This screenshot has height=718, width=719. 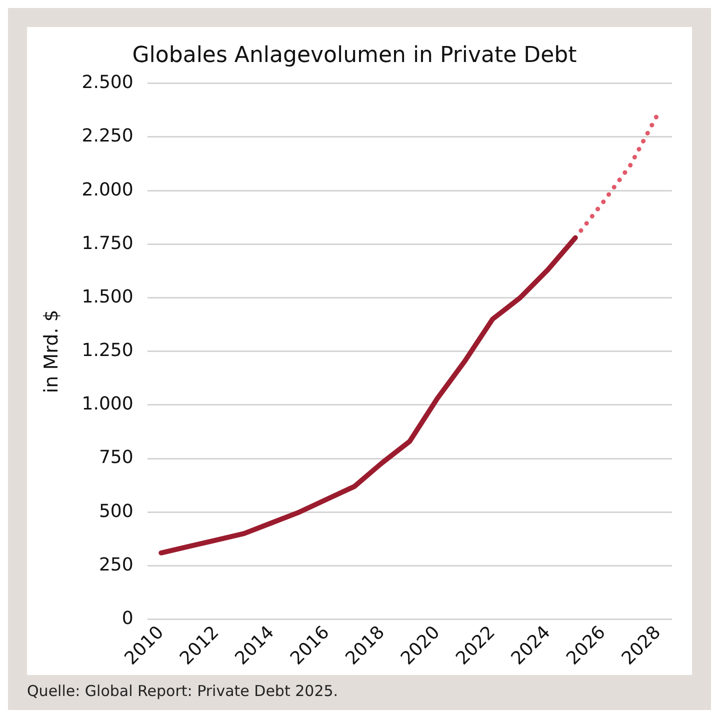 What do you see at coordinates (182, 691) in the screenshot?
I see `source-note: Quelle: Global Report: Private Debt 2025.` at bounding box center [182, 691].